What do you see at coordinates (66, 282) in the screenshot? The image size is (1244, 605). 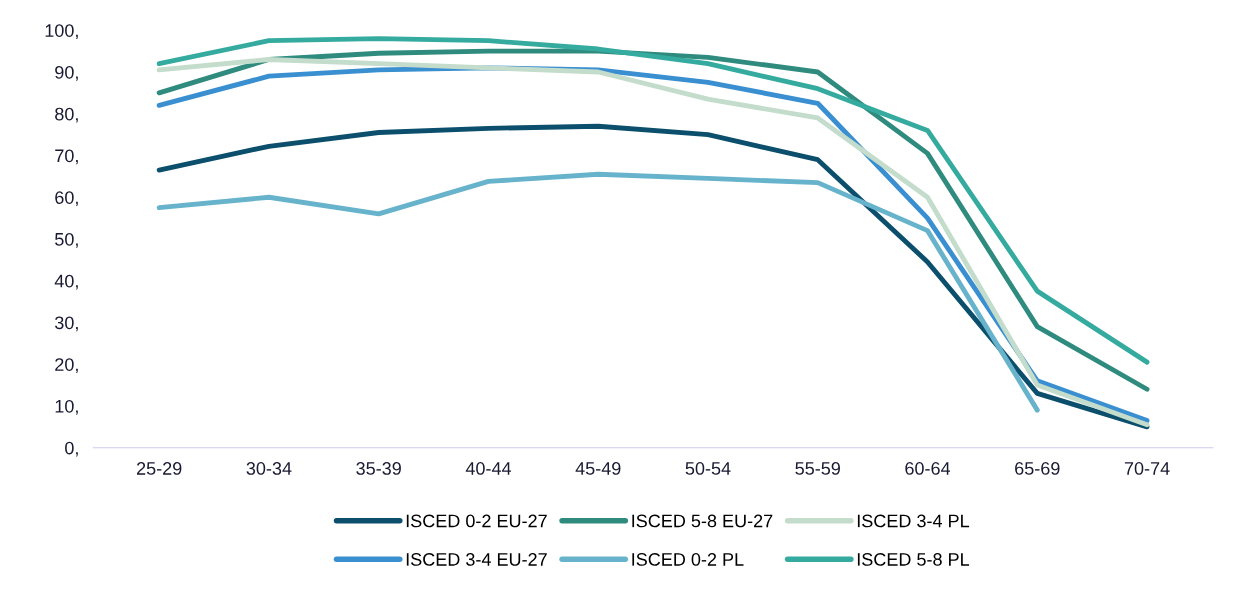 I see `y-tick-label: 40,` at bounding box center [66, 282].